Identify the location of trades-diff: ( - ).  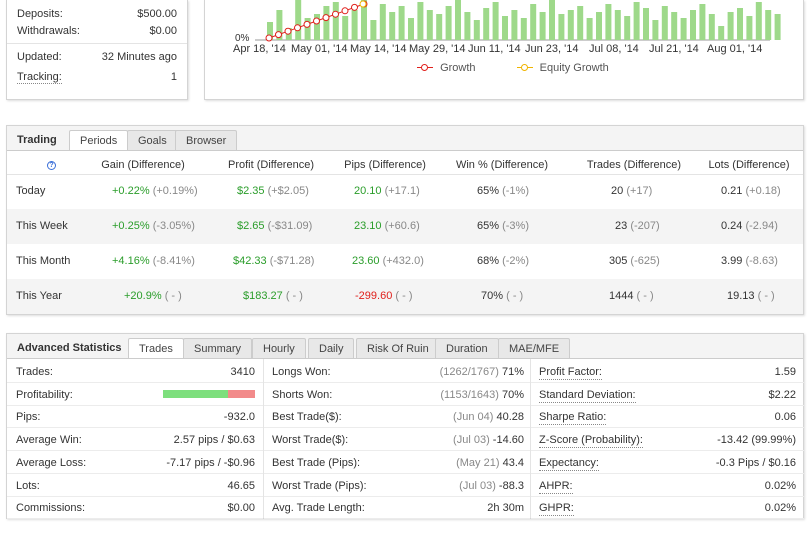
(645, 296).